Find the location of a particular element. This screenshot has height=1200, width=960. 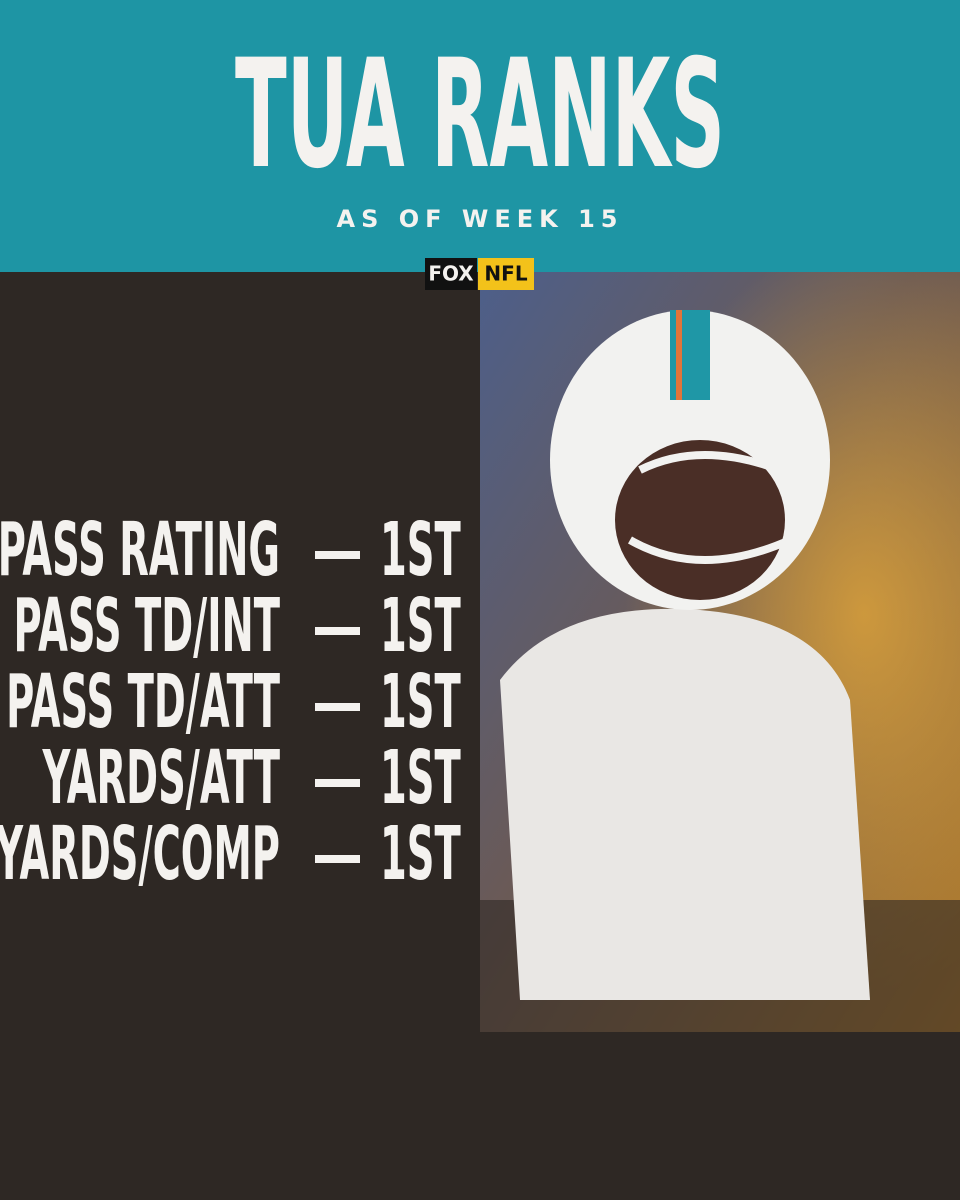

logo: FOX NFL is located at coordinates (479, 274).